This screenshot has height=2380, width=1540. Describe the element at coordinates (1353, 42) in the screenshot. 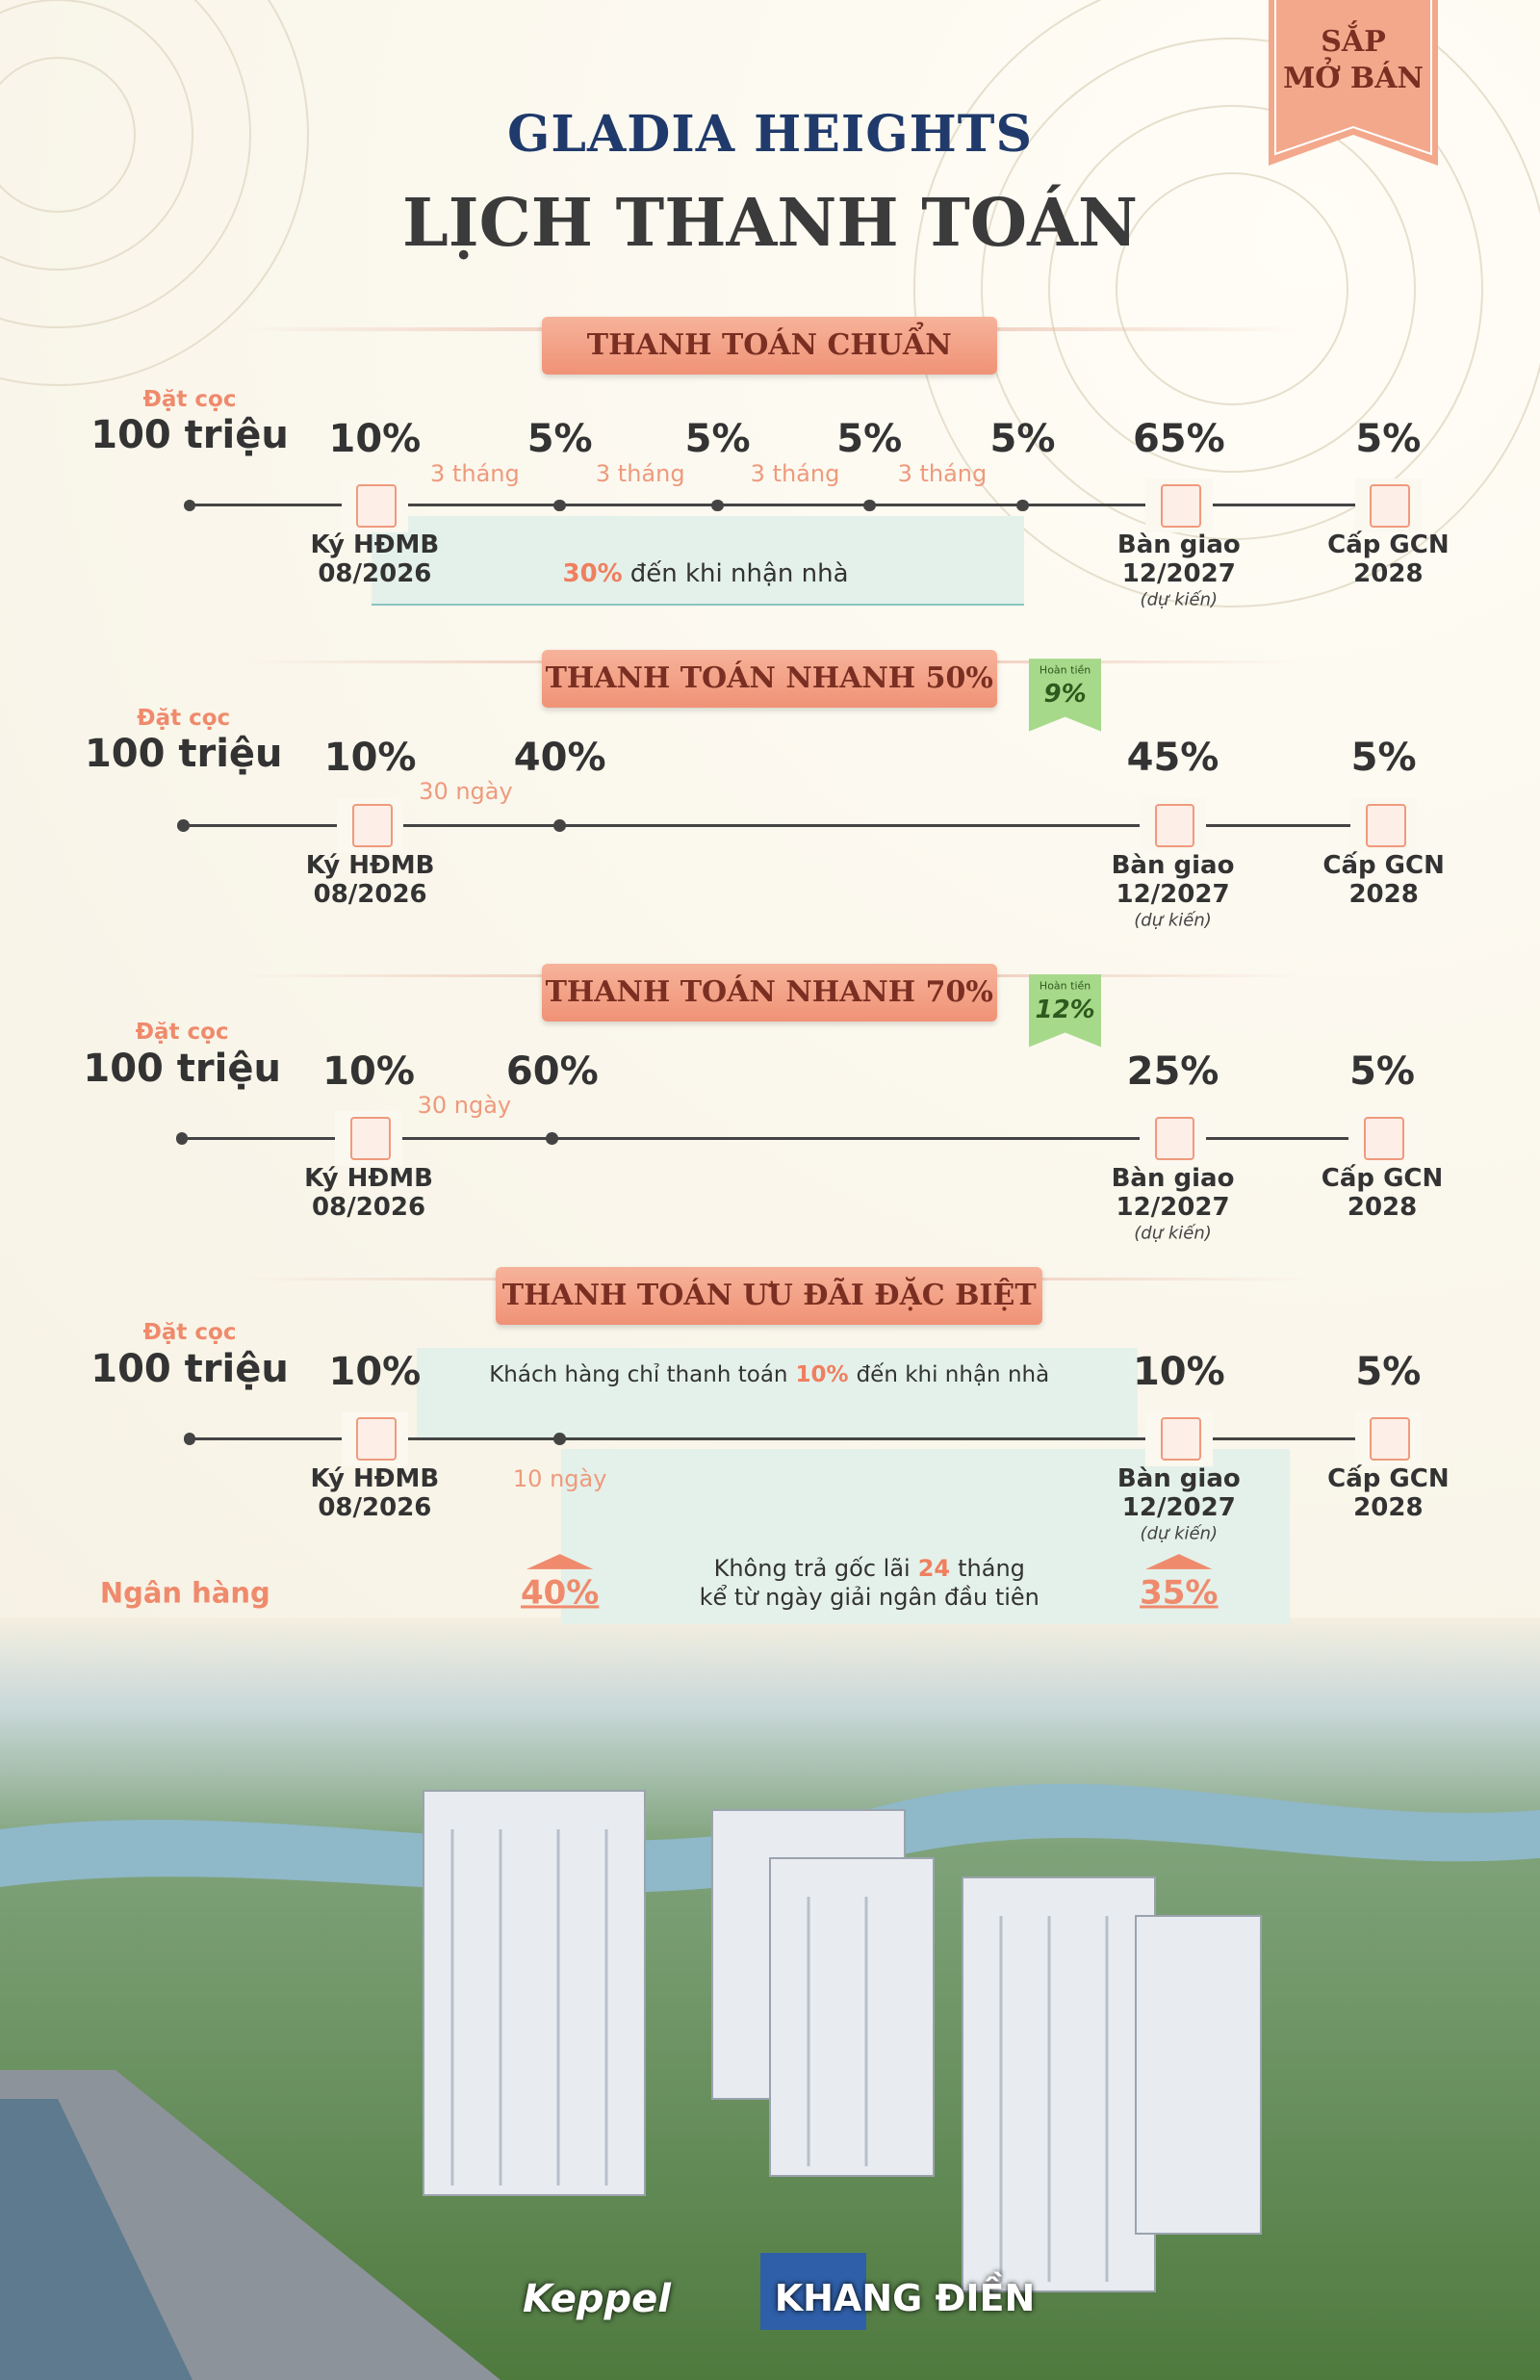

I see `badge-line: SẮP` at that location.